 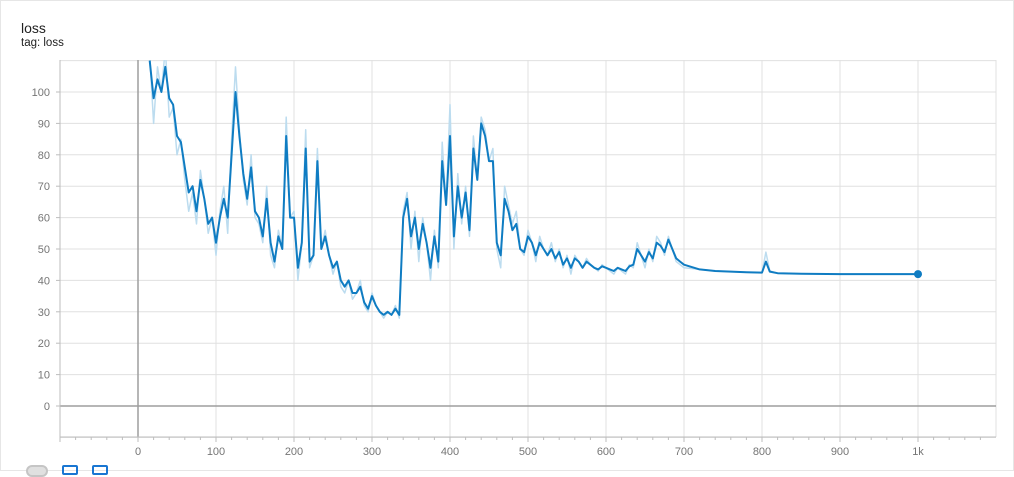 I want to click on y-tick-label: 40, so click(x=44, y=281).